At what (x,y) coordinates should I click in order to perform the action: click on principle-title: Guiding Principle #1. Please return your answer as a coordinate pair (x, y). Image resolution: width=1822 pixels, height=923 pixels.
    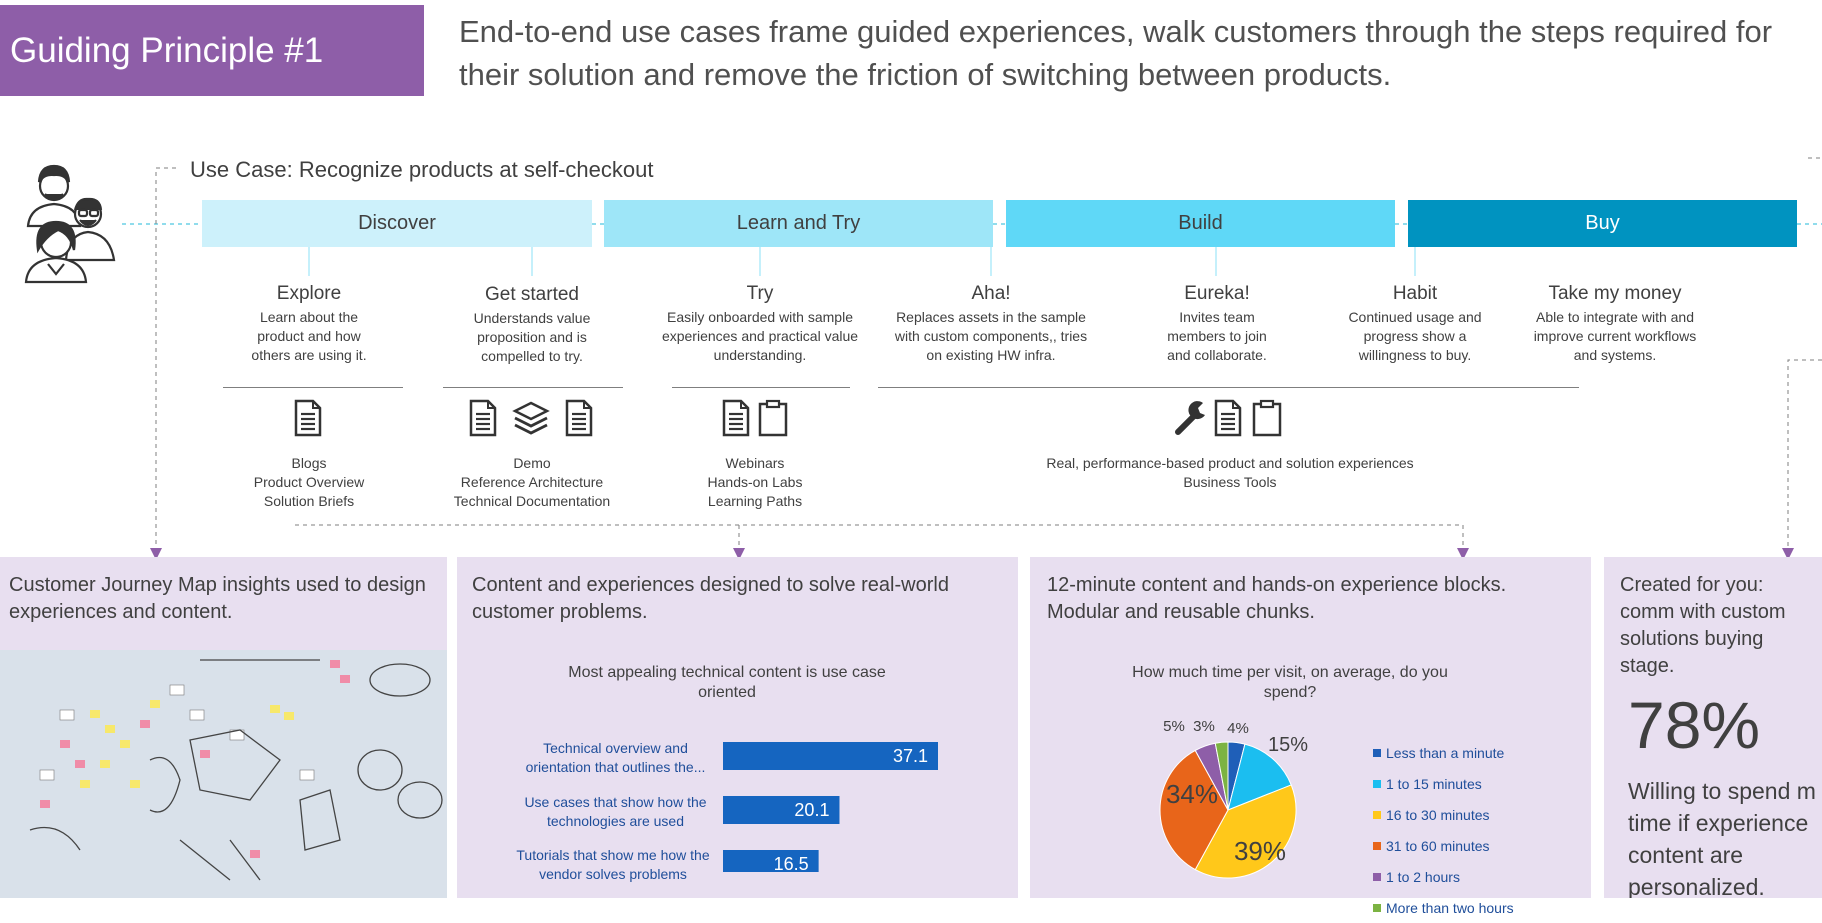
    Looking at the image, I should click on (167, 50).